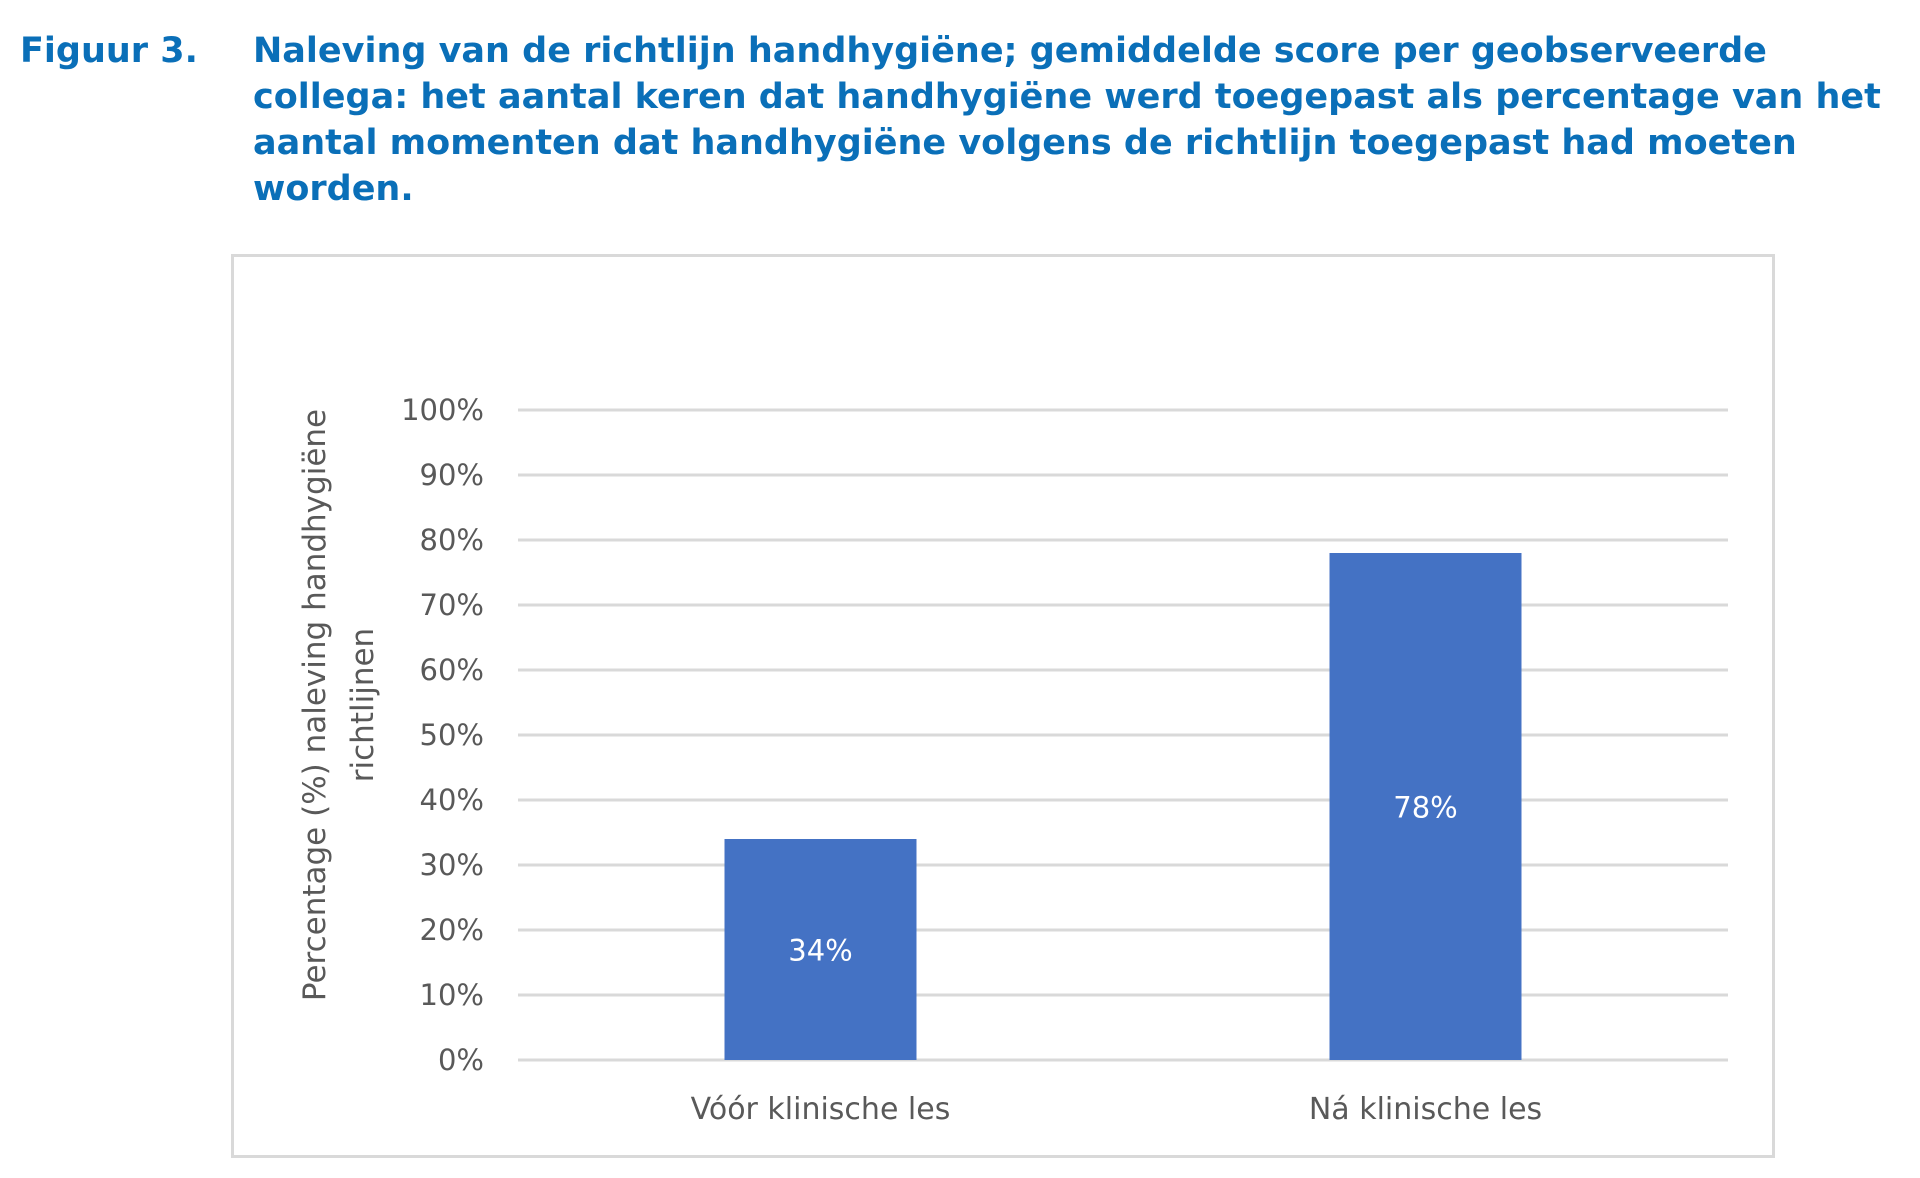 The image size is (1920, 1178). What do you see at coordinates (363, 705) in the screenshot?
I see `y-axis-label-line: richtlijnen` at bounding box center [363, 705].